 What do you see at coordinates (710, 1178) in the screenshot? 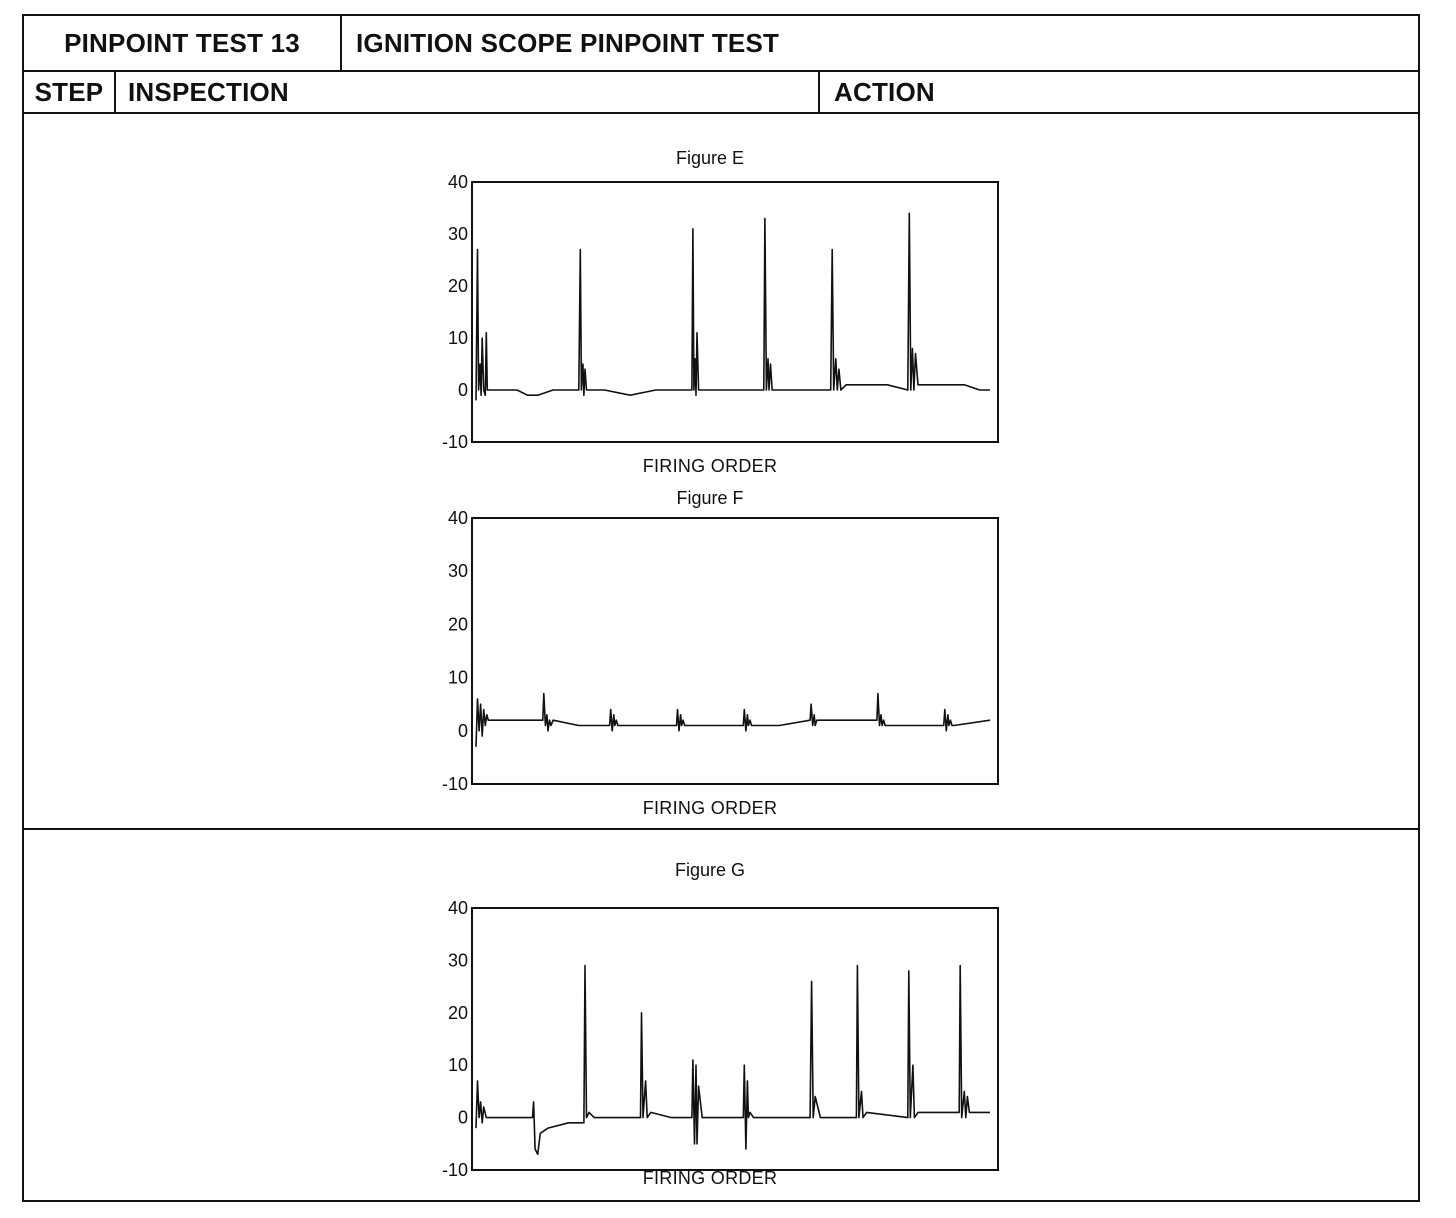
I see `figure-g-xlabel: FIRING ORDER` at bounding box center [710, 1178].